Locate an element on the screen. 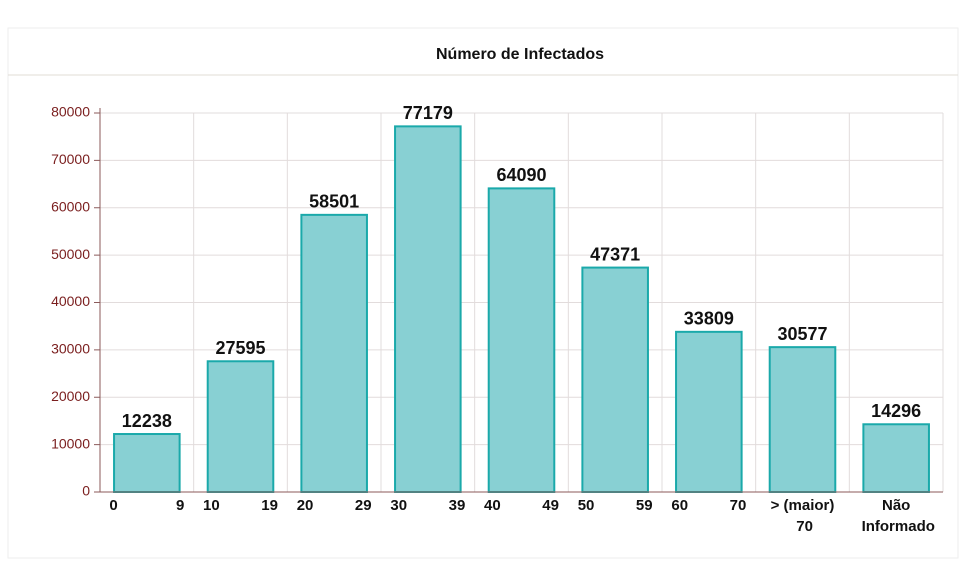 This screenshot has width=965, height=562. y-tick-label: 70000 is located at coordinates (70, 159).